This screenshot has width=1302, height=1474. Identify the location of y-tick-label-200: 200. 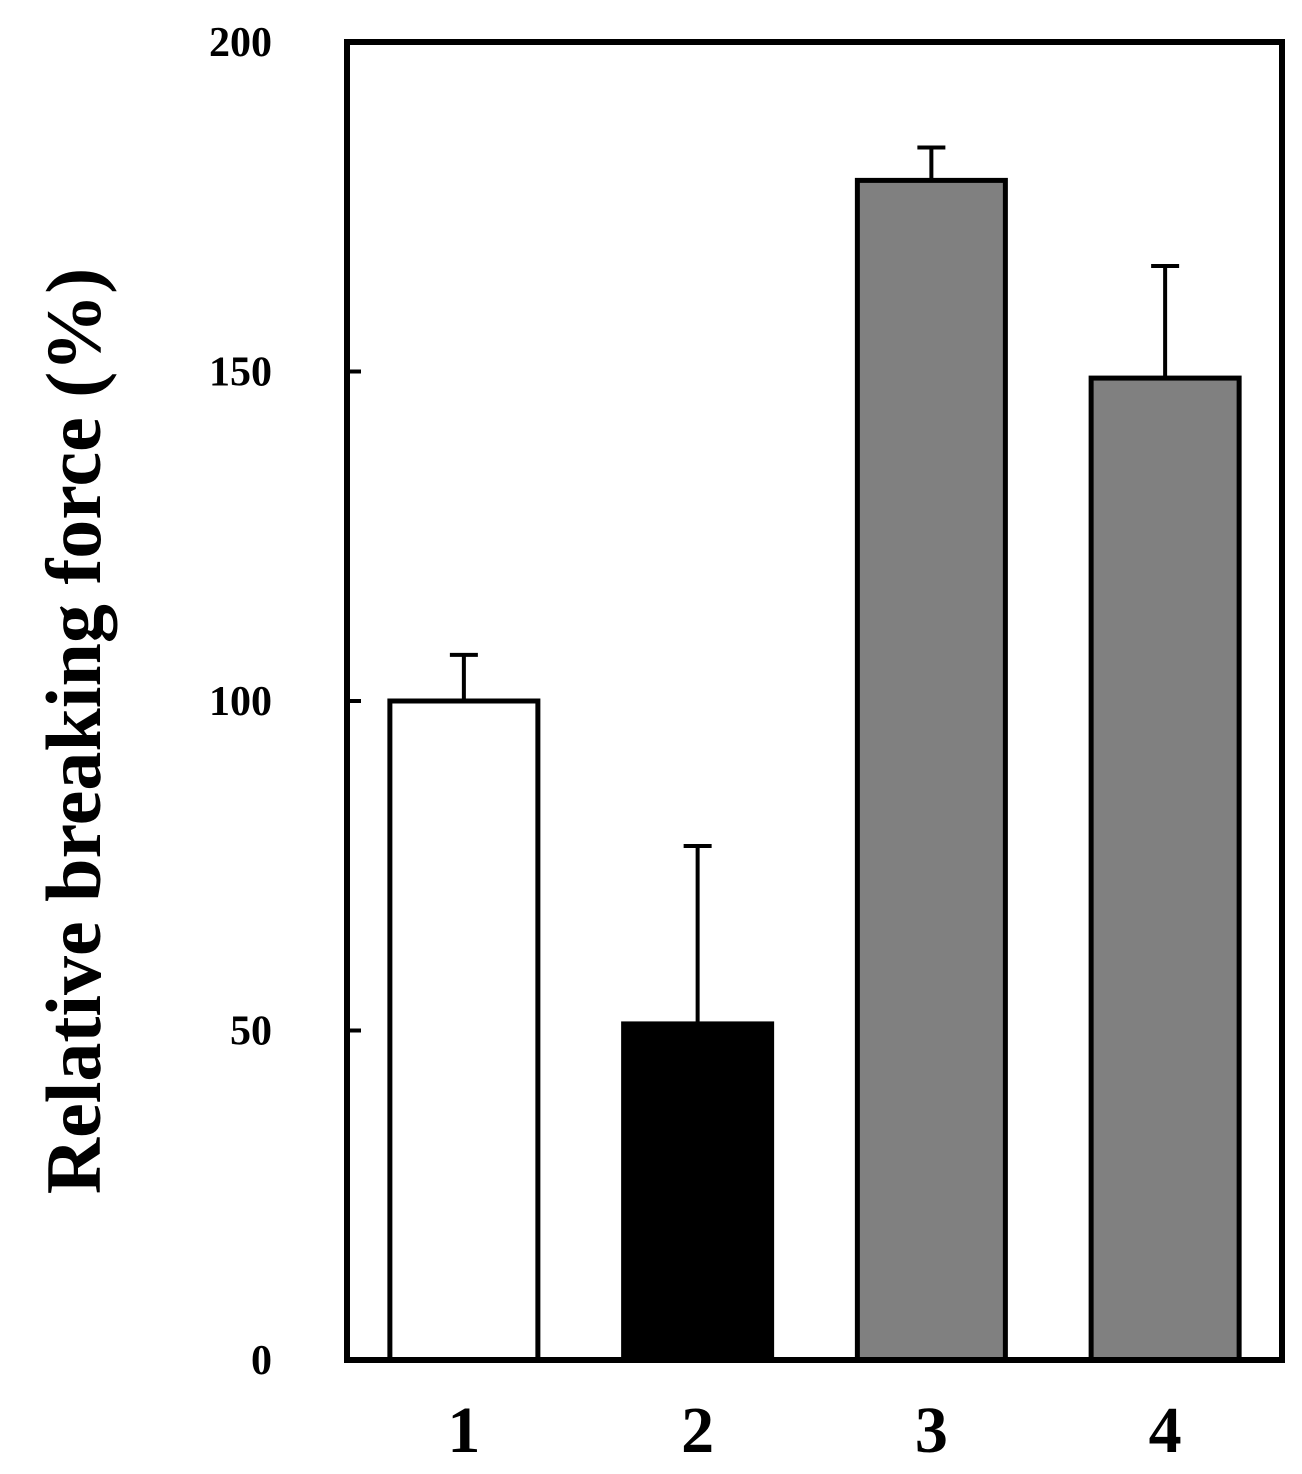
(240, 43).